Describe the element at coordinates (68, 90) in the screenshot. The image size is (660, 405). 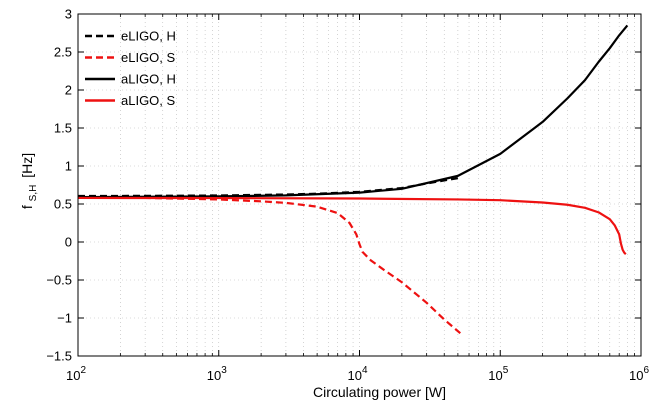
I see `y-tick-label: 2` at that location.